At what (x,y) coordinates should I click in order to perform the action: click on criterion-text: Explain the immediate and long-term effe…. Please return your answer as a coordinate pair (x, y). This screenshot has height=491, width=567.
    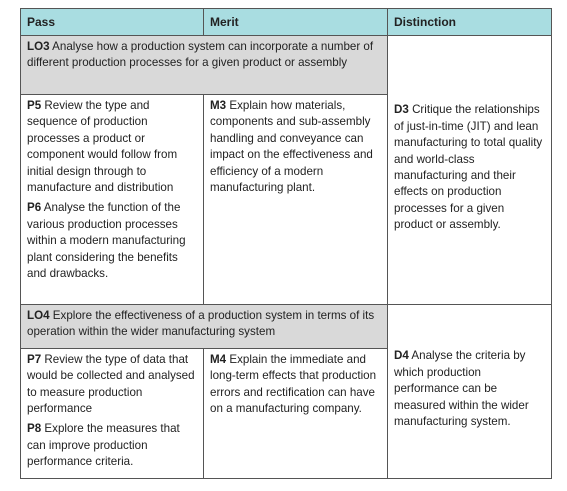
    Looking at the image, I should click on (293, 384).